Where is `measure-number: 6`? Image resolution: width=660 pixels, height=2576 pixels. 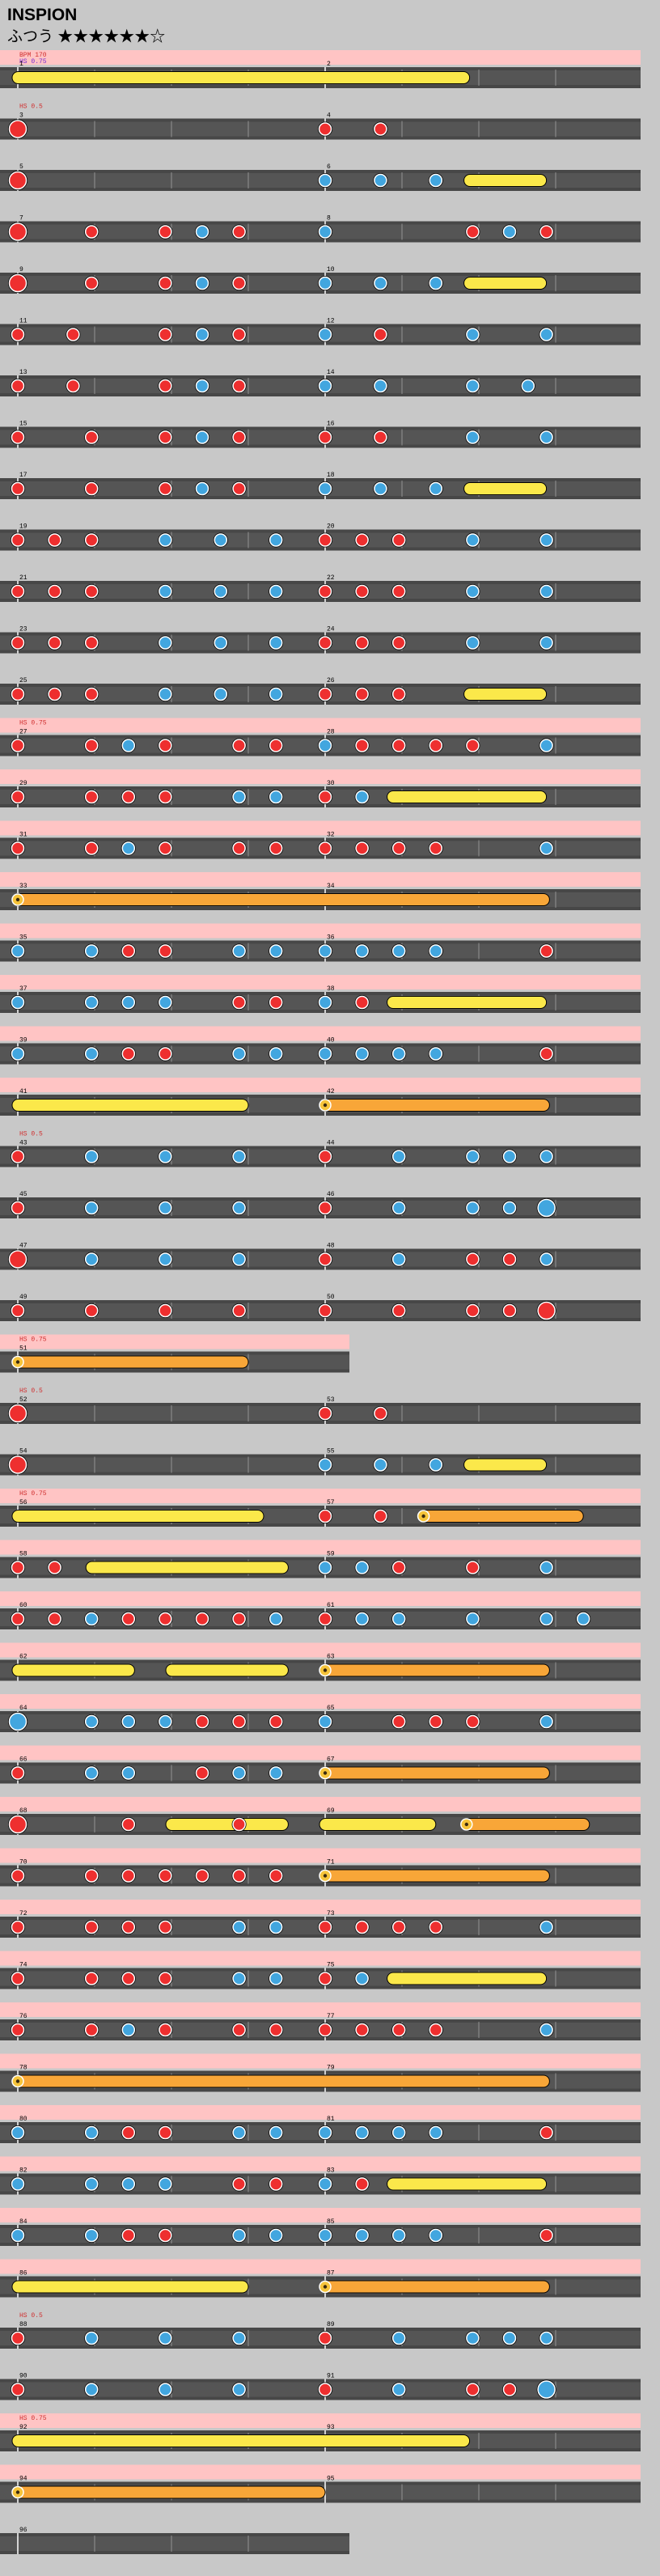 measure-number: 6 is located at coordinates (329, 167).